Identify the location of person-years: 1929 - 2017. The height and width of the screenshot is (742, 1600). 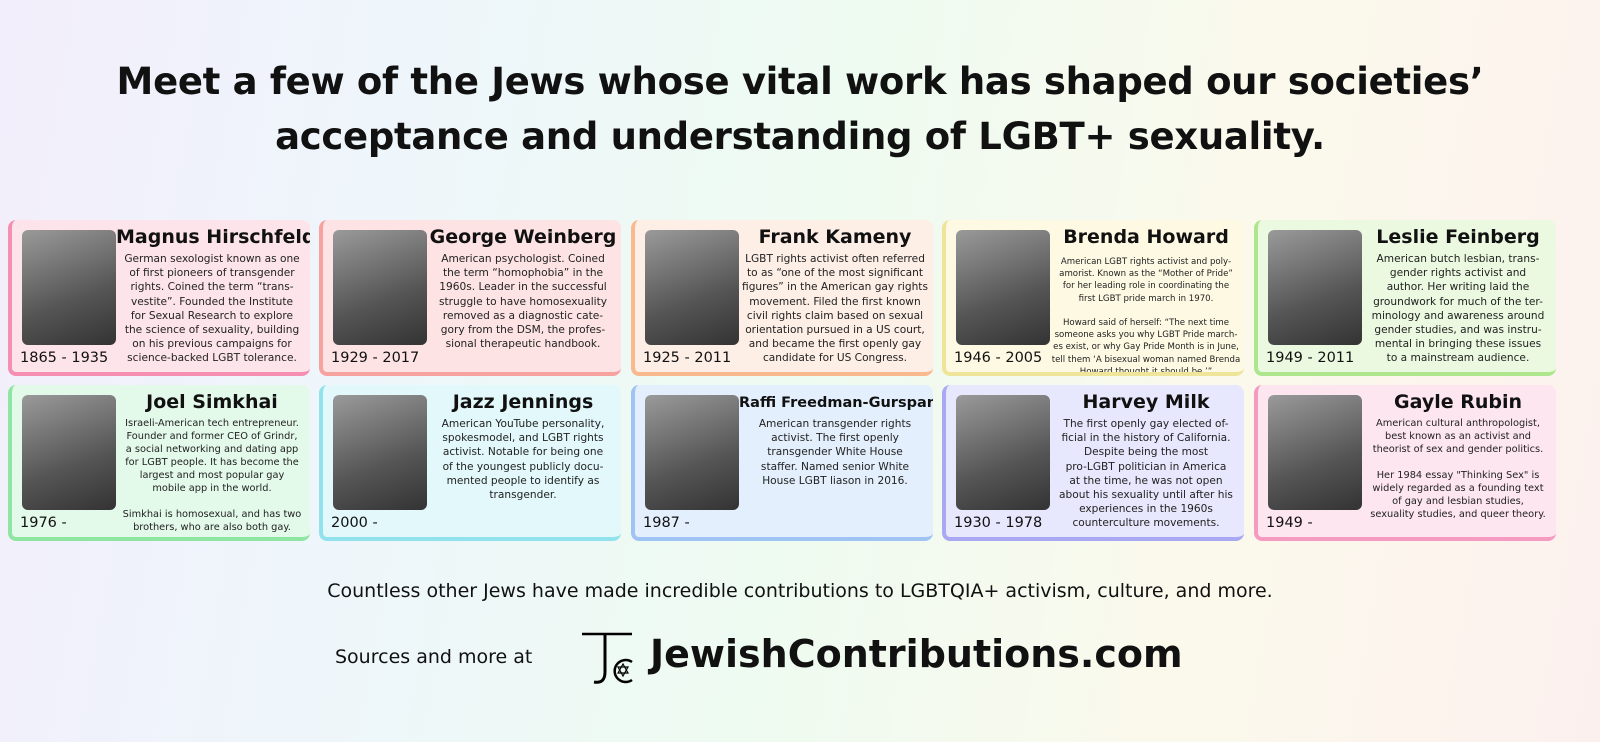
(375, 358).